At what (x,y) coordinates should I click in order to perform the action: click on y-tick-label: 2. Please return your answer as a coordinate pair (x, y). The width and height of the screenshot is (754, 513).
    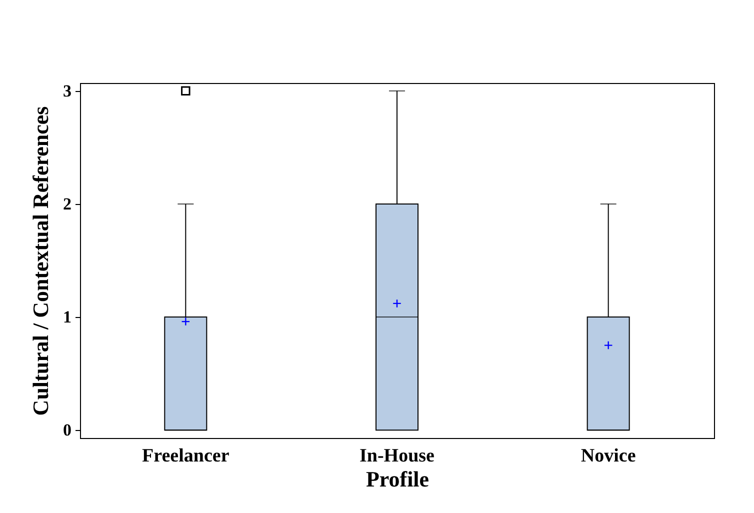
    Looking at the image, I should click on (67, 204).